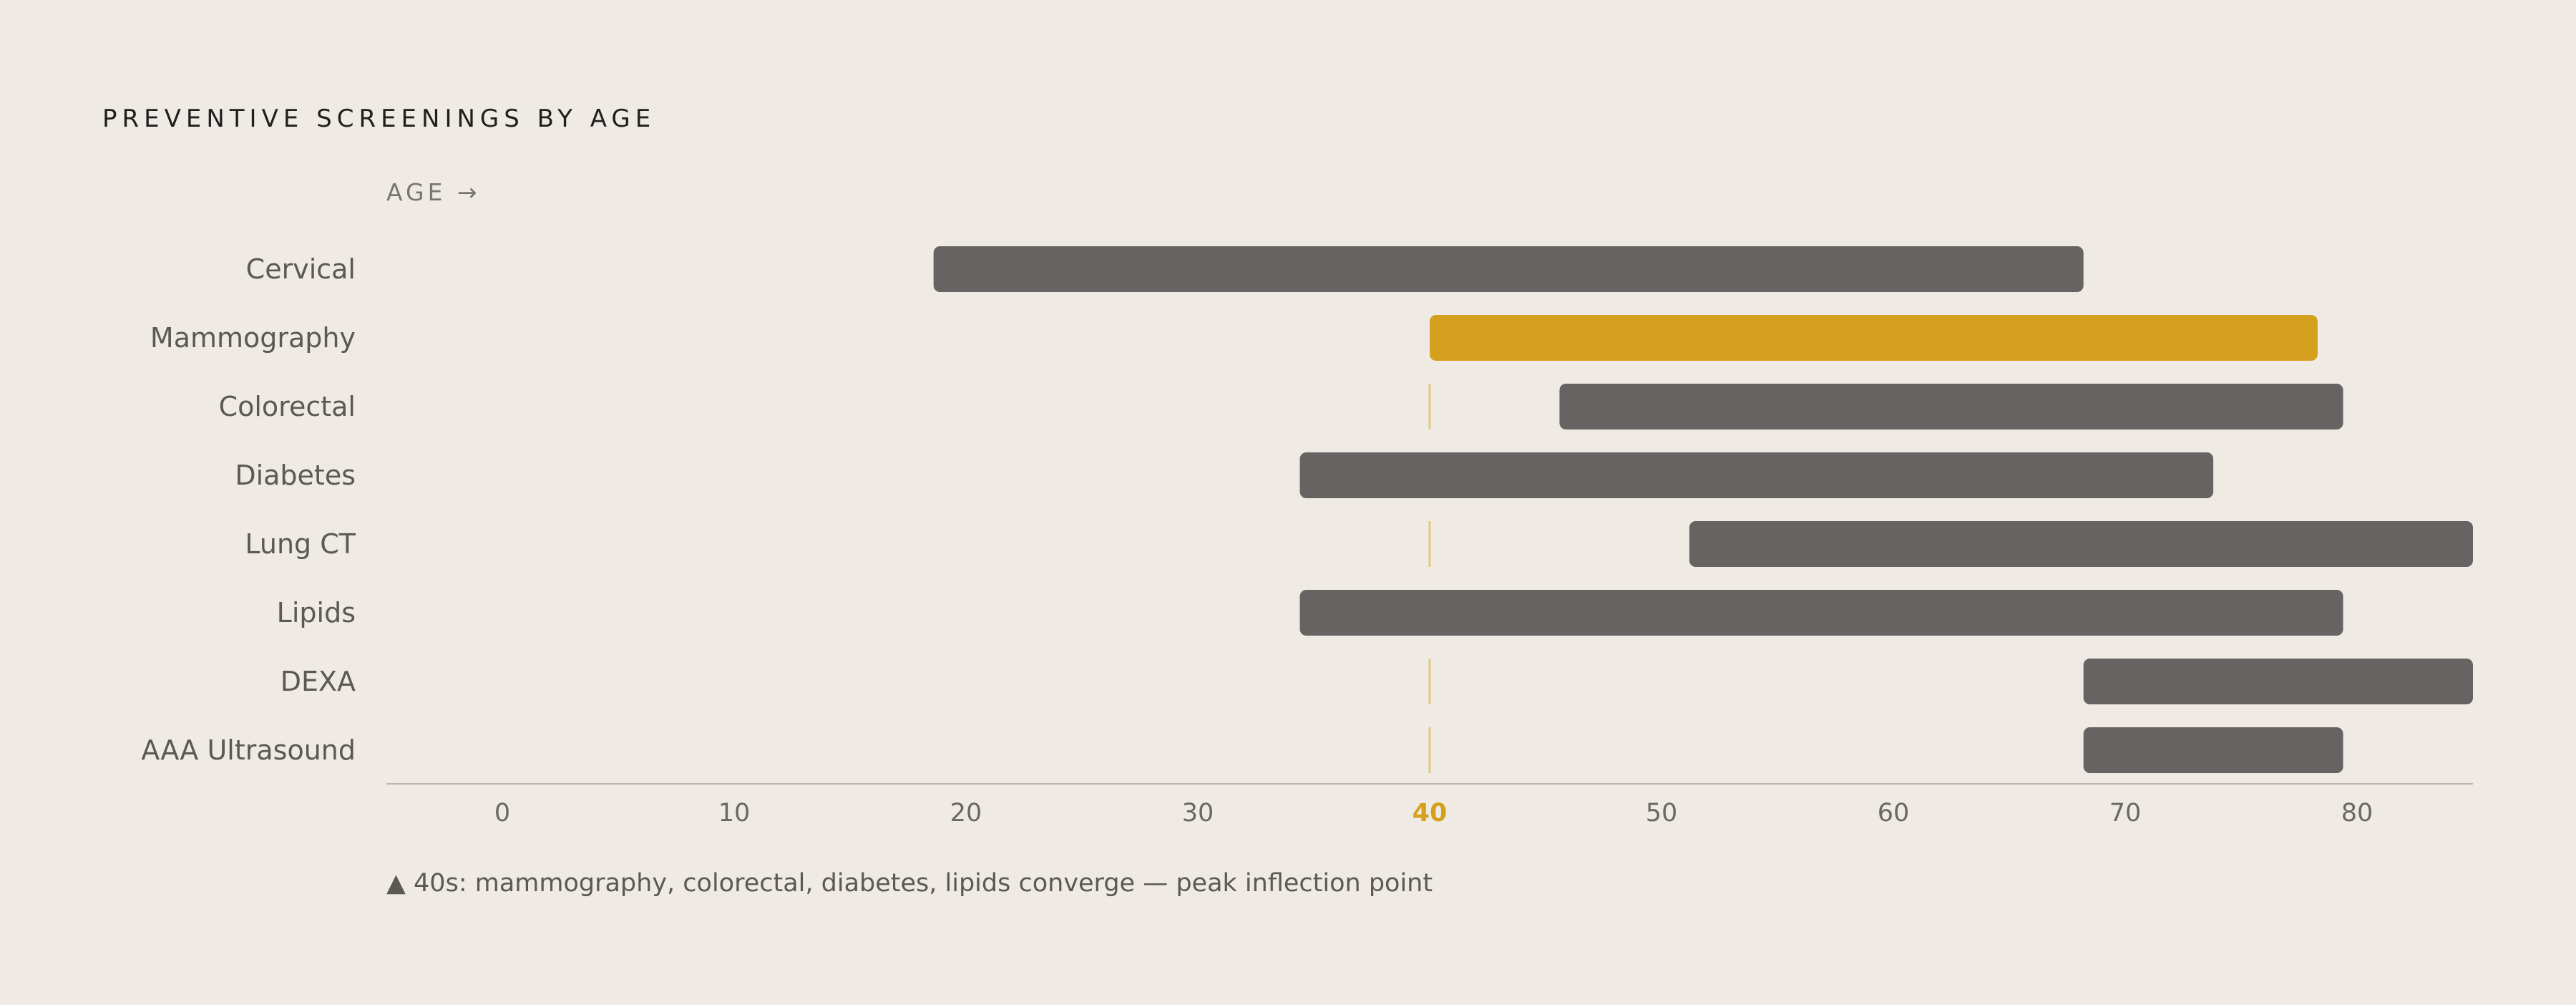 Image resolution: width=2576 pixels, height=1005 pixels. Describe the element at coordinates (1430, 813) in the screenshot. I see `x-tick-label: 40` at that location.